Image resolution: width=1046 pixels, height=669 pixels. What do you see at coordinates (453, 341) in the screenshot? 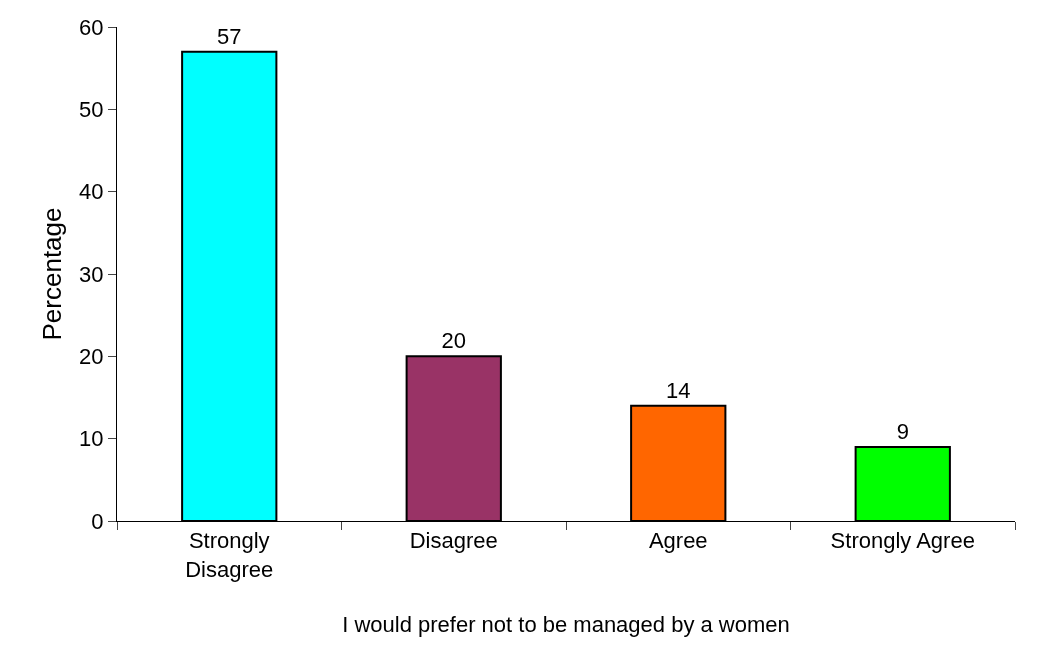
I see `data-label: 20` at bounding box center [453, 341].